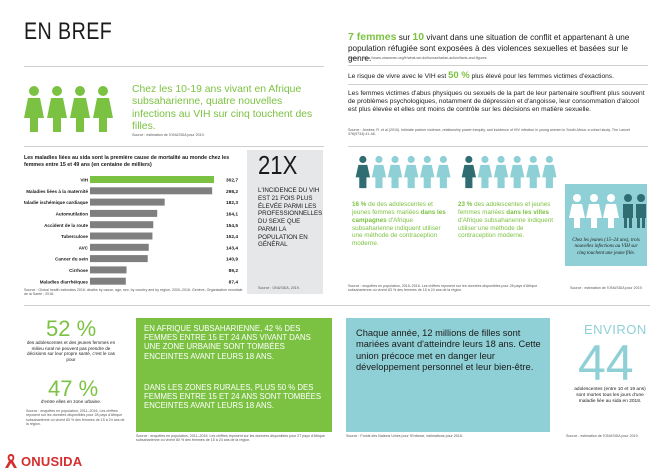 The height and width of the screenshot is (474, 670). Describe the element at coordinates (71, 401) in the screenshot. I see `urban-decision-text: d'entre elles en zone urbaine.` at that location.